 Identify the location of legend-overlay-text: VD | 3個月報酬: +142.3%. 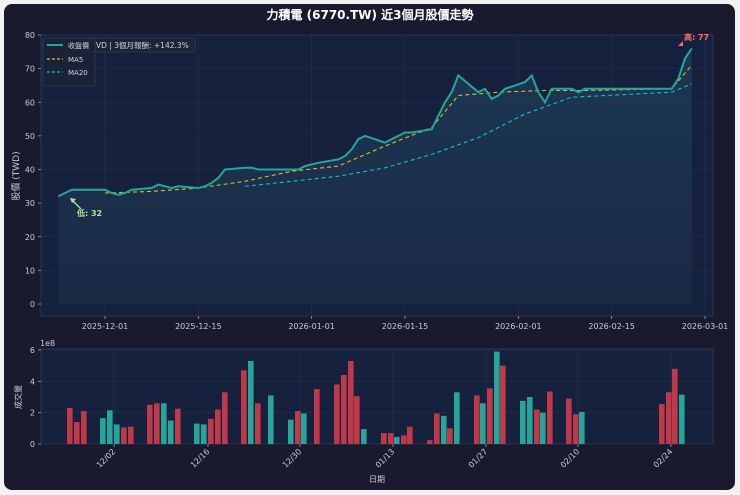
(142, 45).